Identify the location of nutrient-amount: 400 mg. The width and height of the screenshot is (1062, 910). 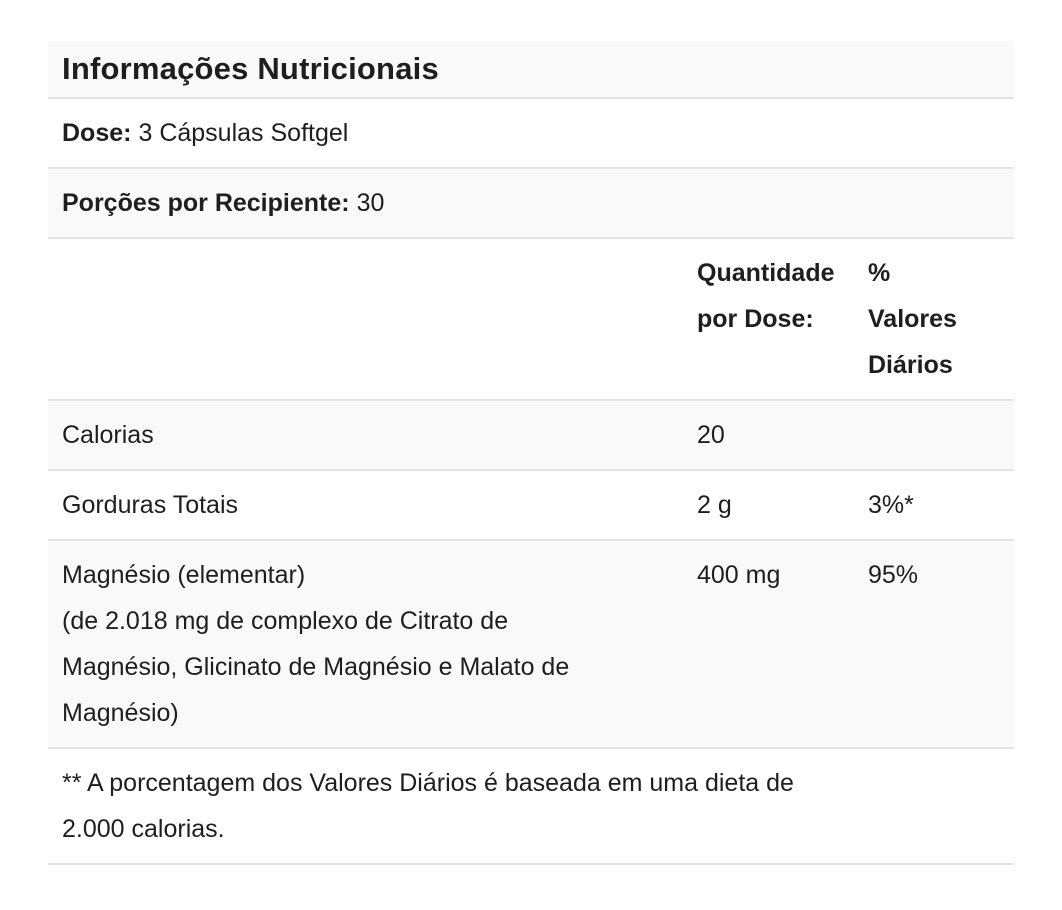
(739, 575).